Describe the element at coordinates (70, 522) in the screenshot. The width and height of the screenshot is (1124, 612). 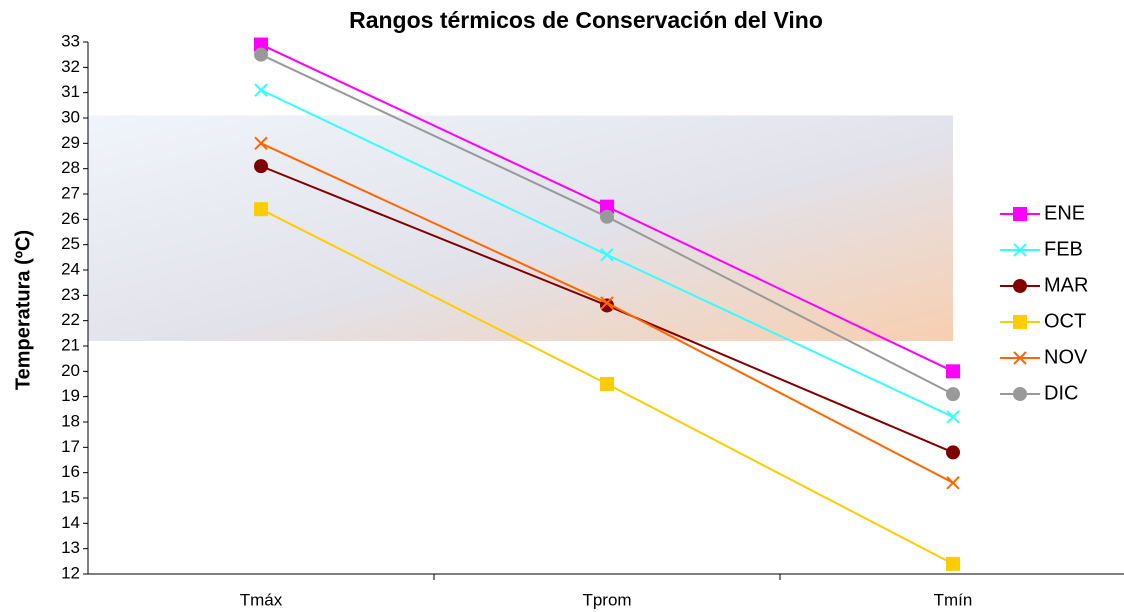
I see `y-tick-label: 14` at that location.